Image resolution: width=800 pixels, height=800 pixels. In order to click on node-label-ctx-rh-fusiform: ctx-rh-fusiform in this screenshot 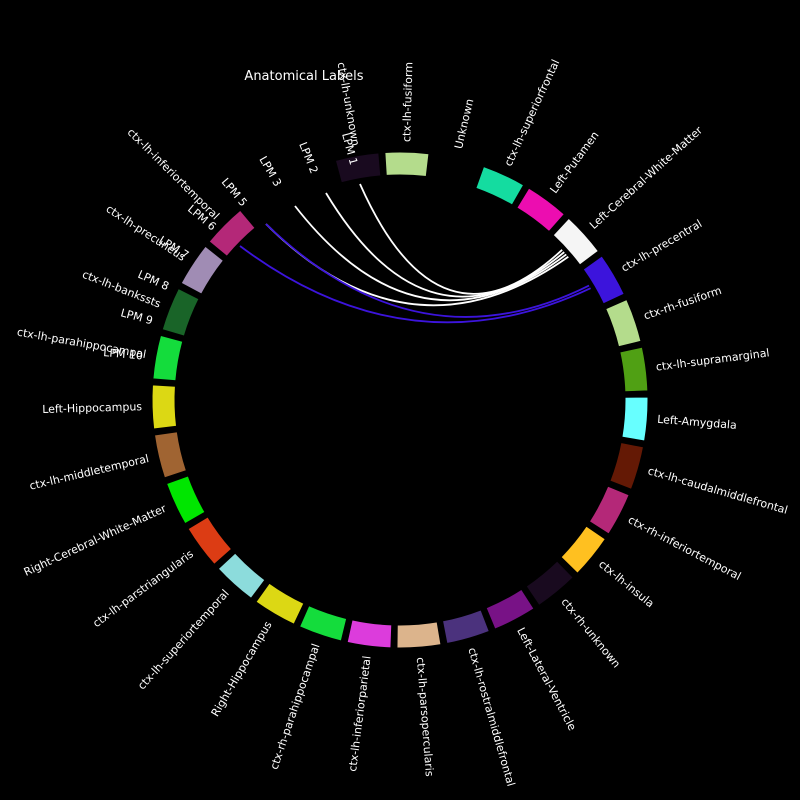, I will do `click(682, 303)`.